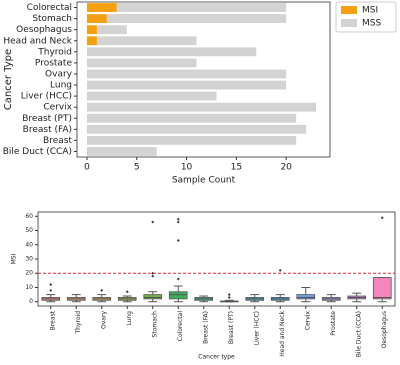 This screenshot has width=400, height=365. I want to click on legend-label: MSI, so click(370, 11).